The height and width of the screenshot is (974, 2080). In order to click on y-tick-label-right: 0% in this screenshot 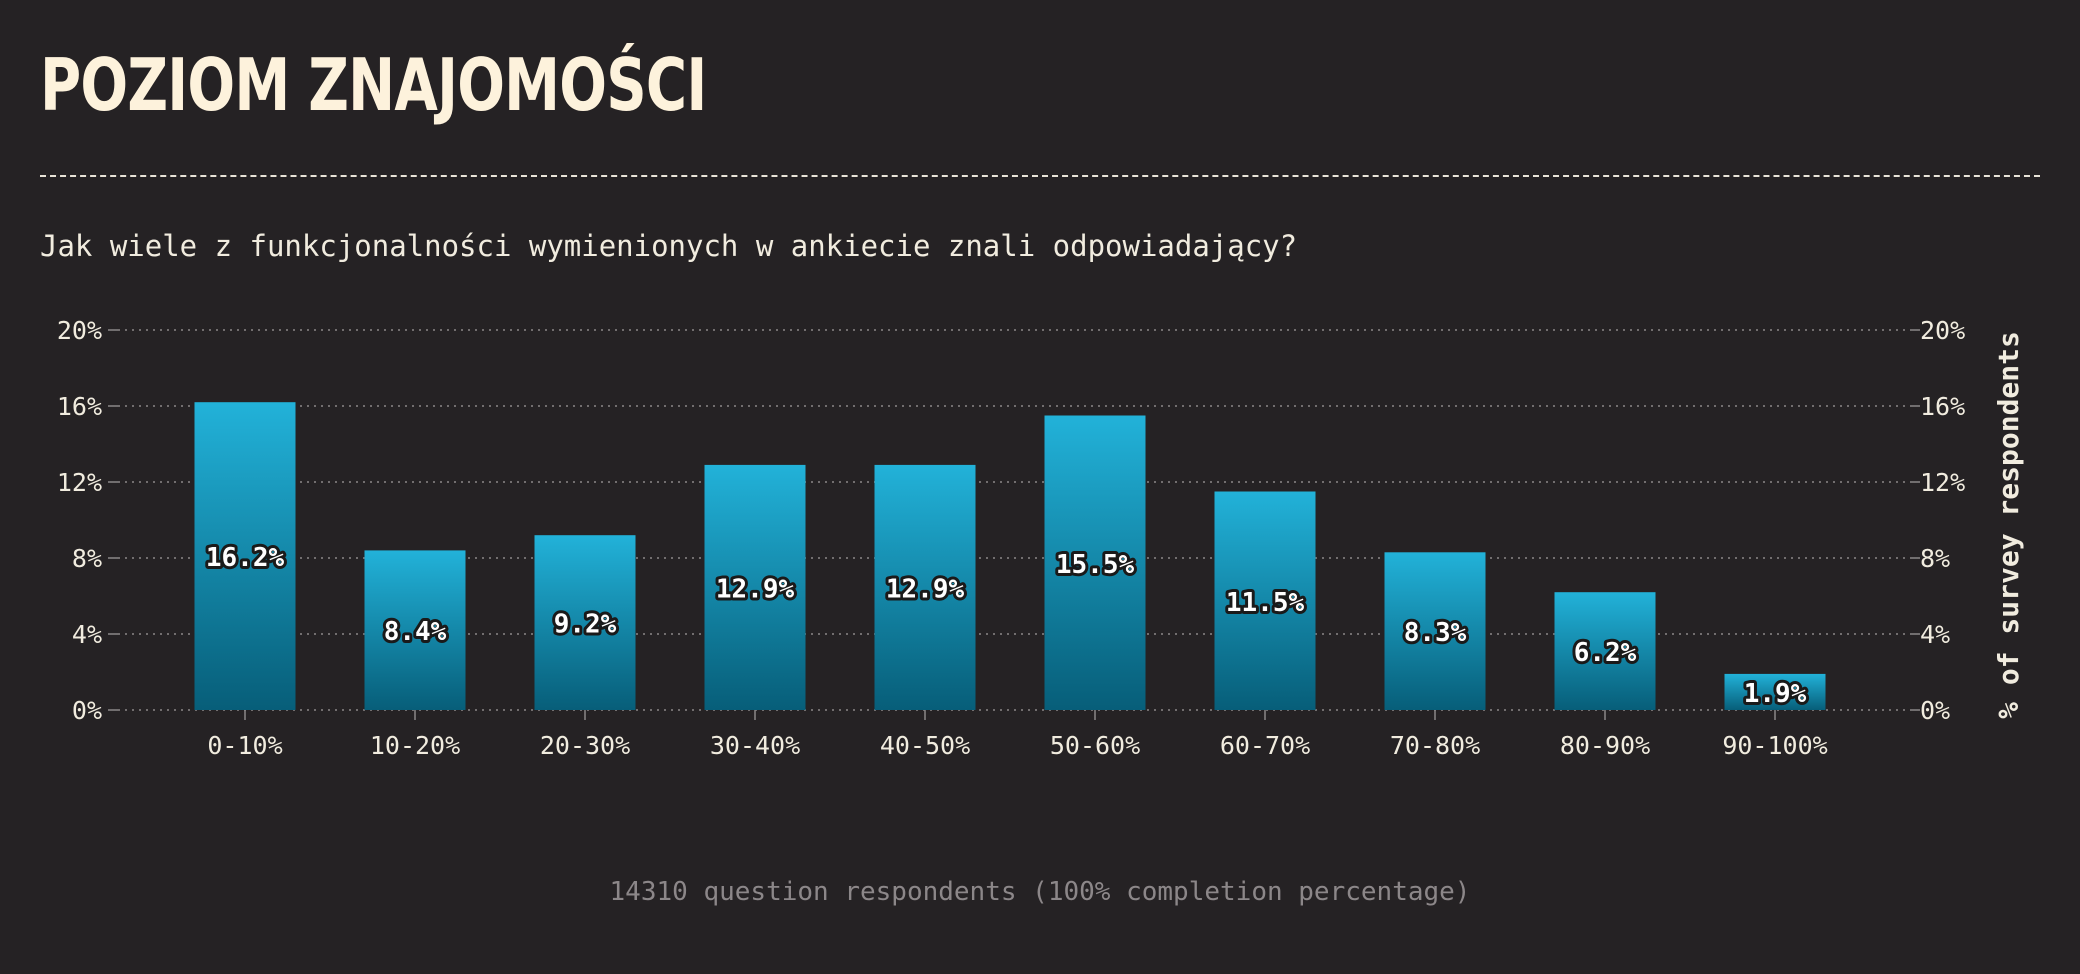, I will do `click(1935, 710)`.